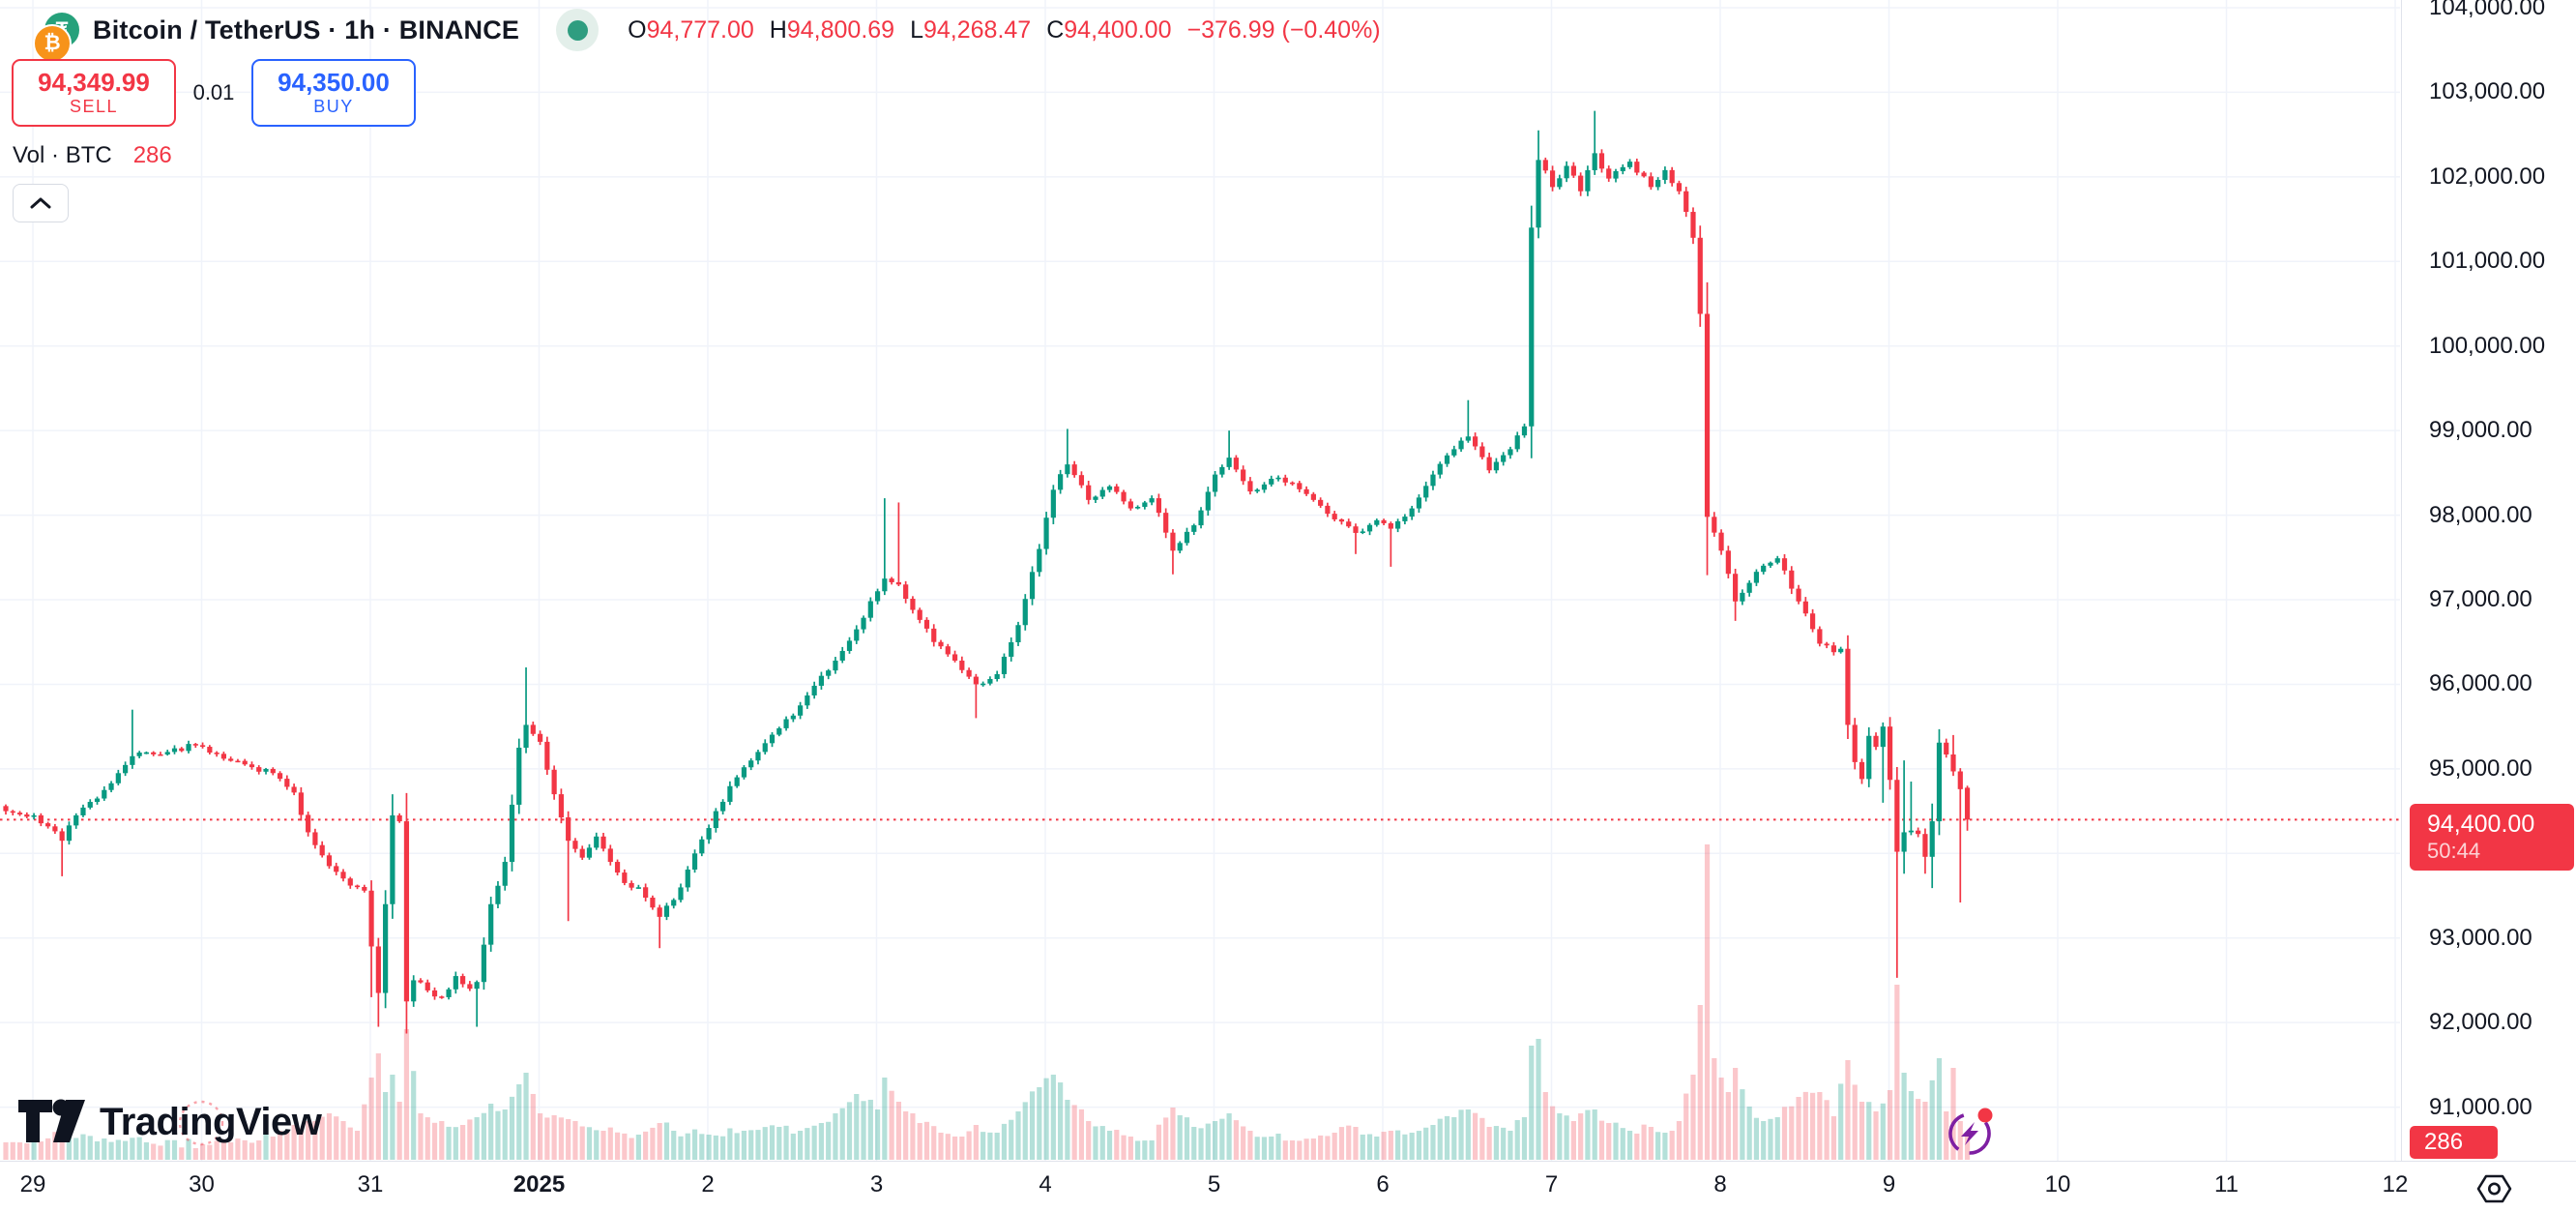 This screenshot has width=2576, height=1212. I want to click on time-axis-label: 12, so click(2395, 1184).